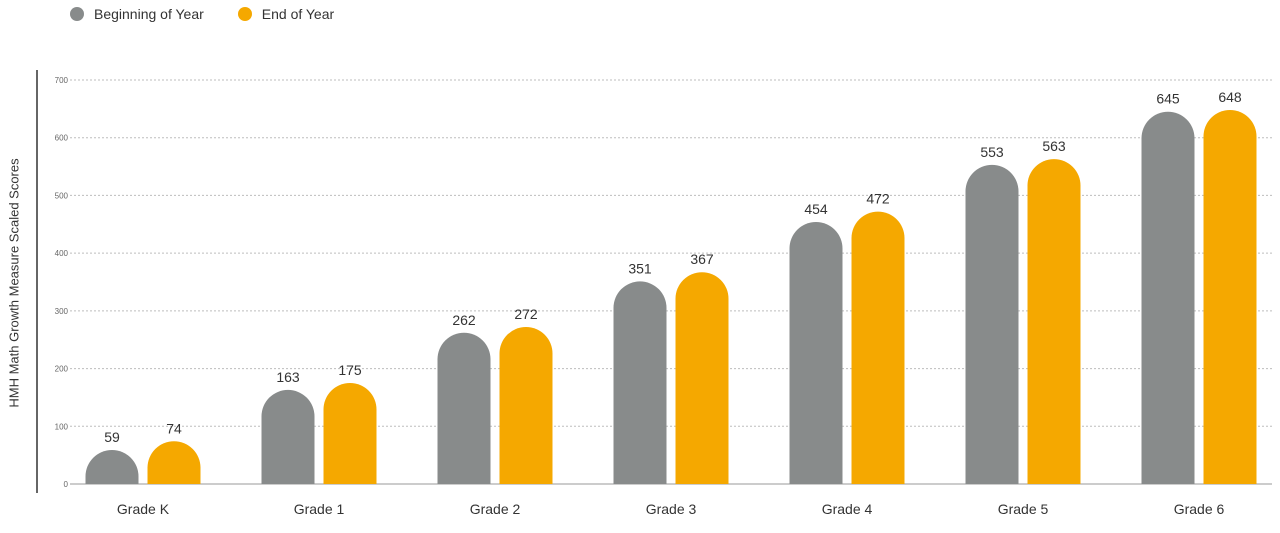 Image resolution: width=1280 pixels, height=533 pixels. Describe the element at coordinates (671, 509) in the screenshot. I see `x-category-label: Grade 3` at that location.